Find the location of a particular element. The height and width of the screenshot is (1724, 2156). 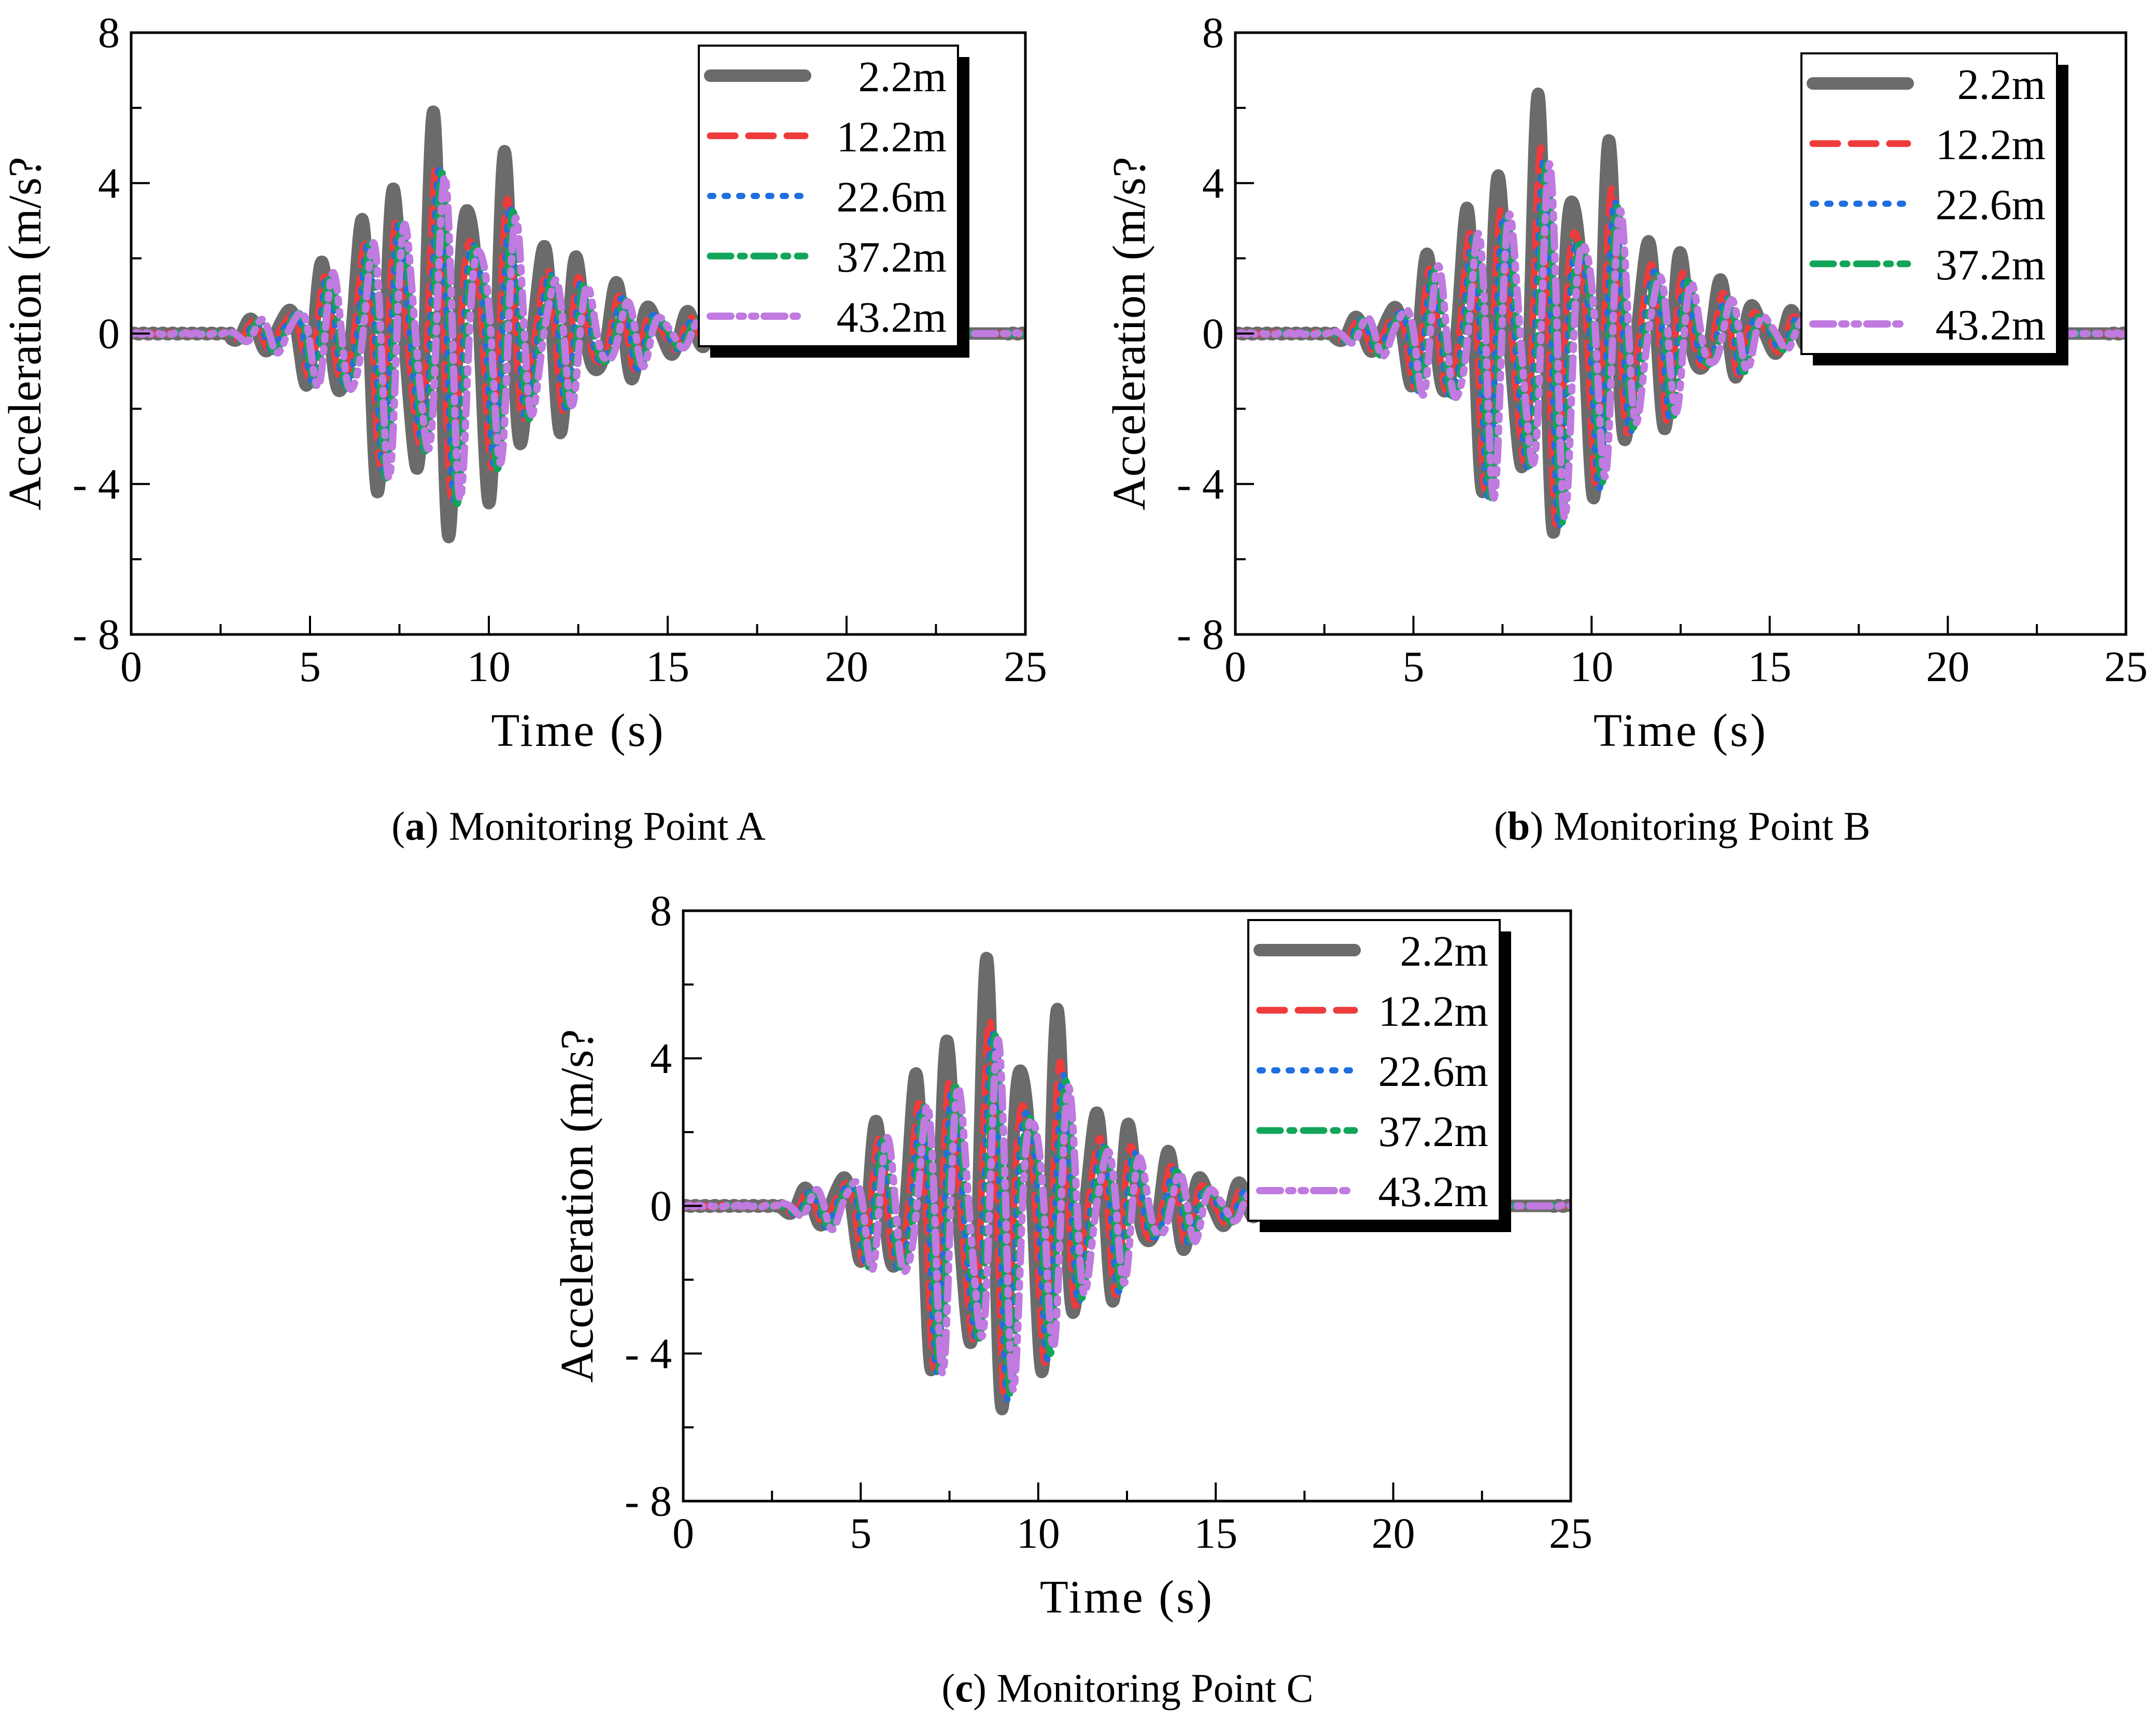

caption-text: Monitoring Point C is located at coordinates (1150, 1688).